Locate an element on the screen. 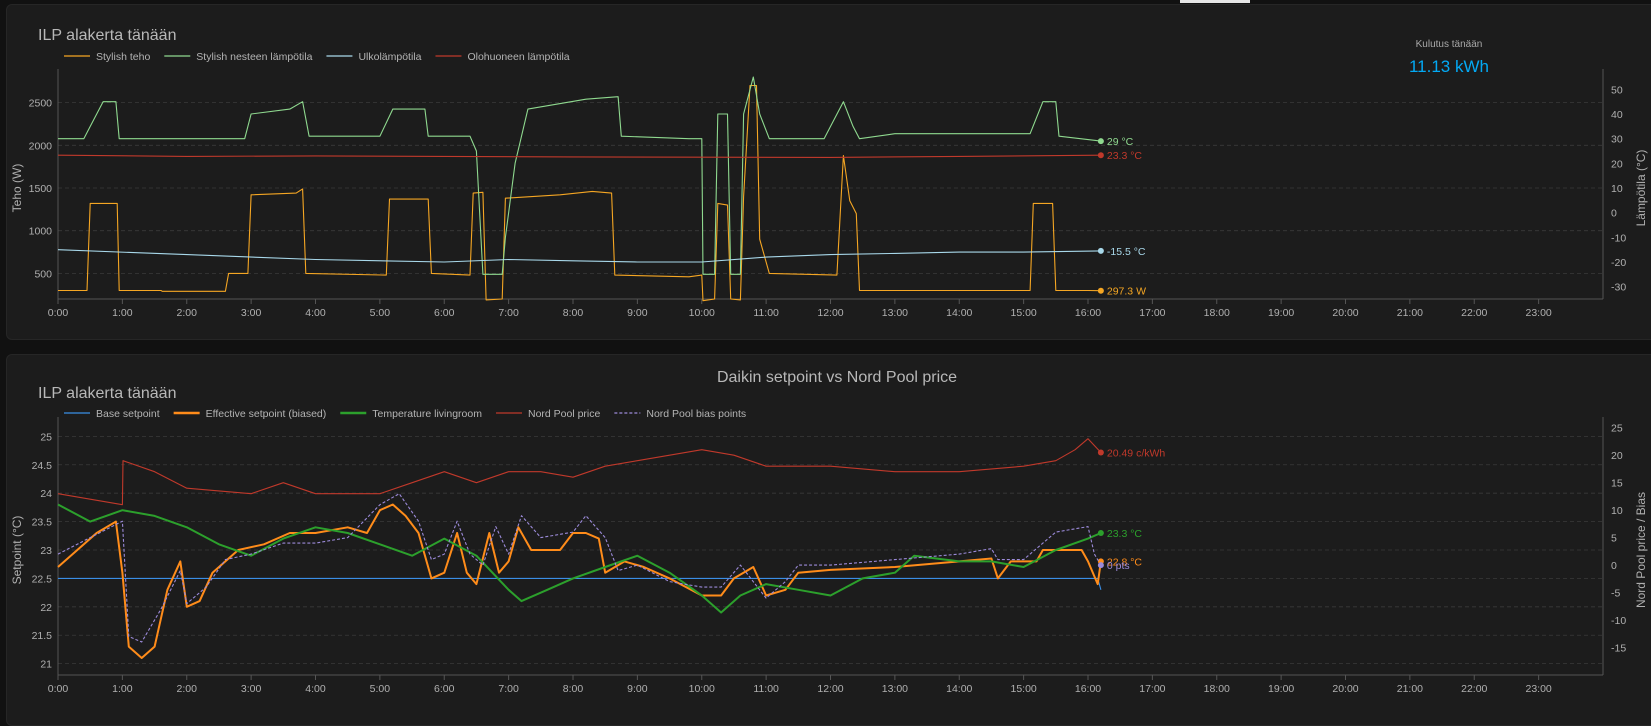 Image resolution: width=1651 pixels, height=726 pixels. legend-label: Base setpoint is located at coordinates (128, 414).